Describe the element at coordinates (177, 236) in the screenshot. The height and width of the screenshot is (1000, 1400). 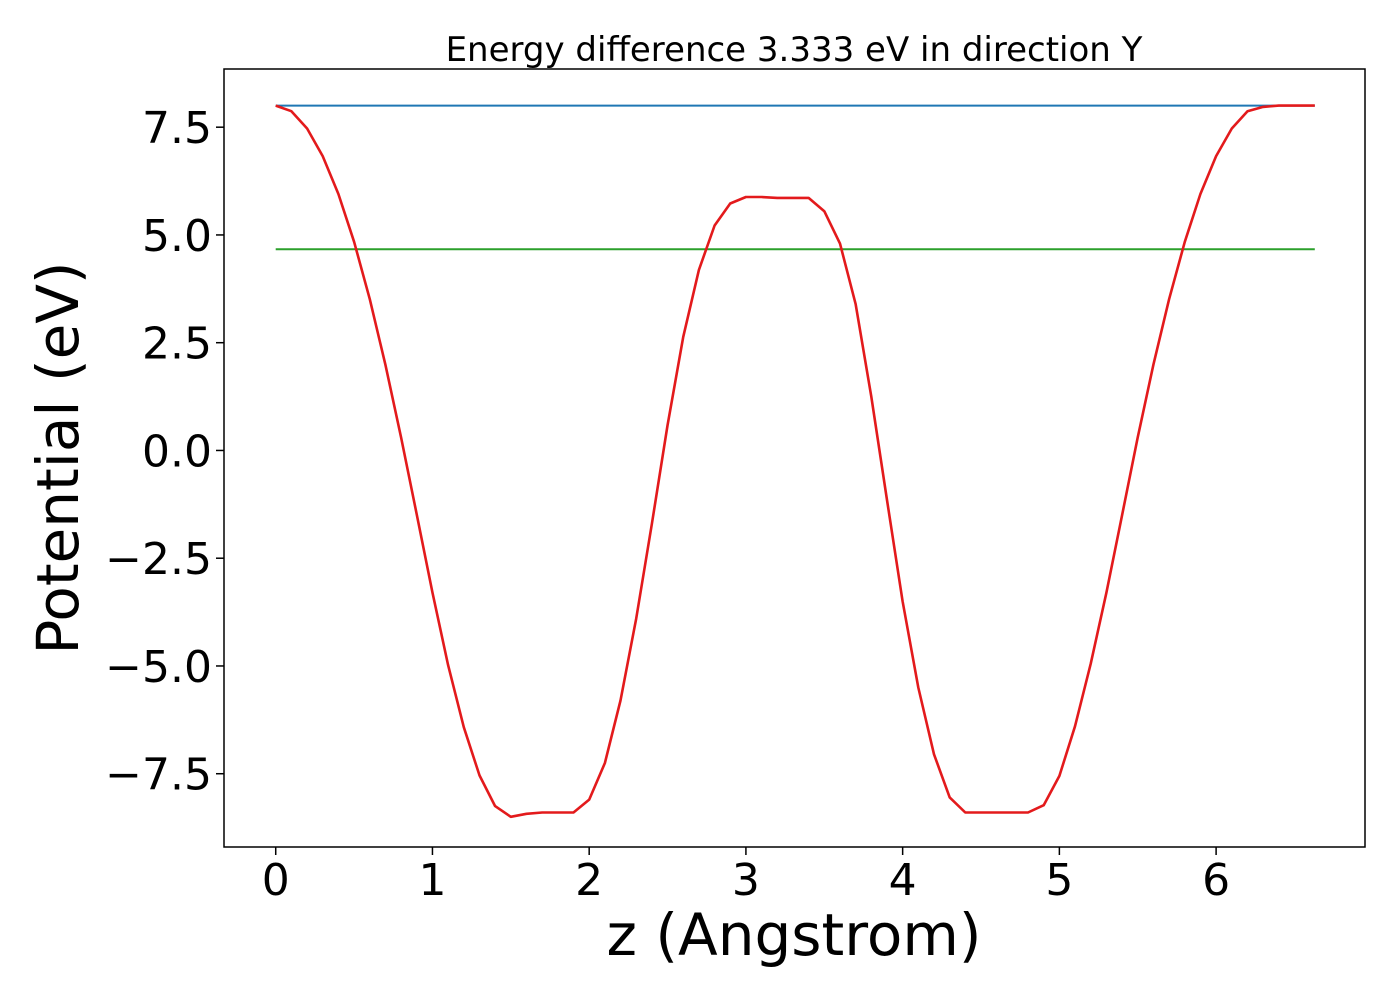
I see `y-tick-label: 5.0` at that location.